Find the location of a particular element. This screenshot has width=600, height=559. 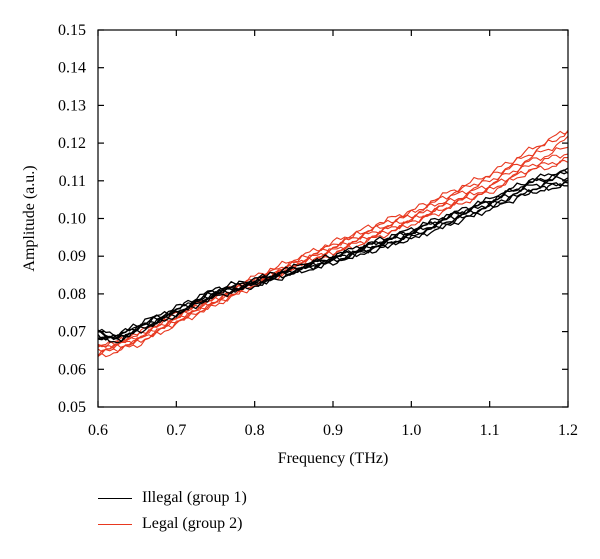

y-tick-label: 0.10 is located at coordinates (72, 219).